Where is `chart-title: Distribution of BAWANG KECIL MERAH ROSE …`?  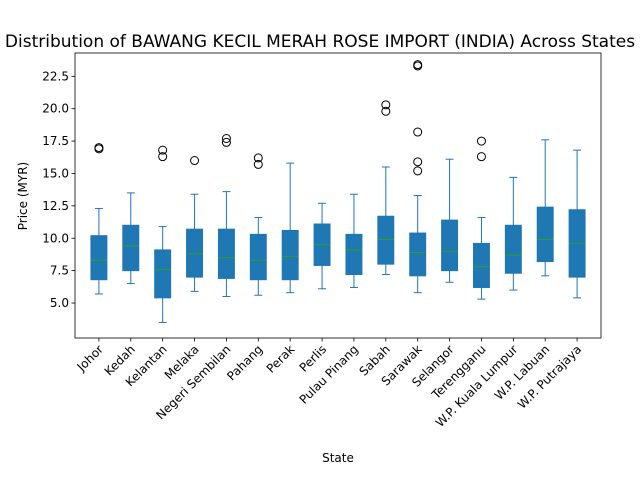
chart-title: Distribution of BAWANG KECIL MERAH ROSE … is located at coordinates (320, 42).